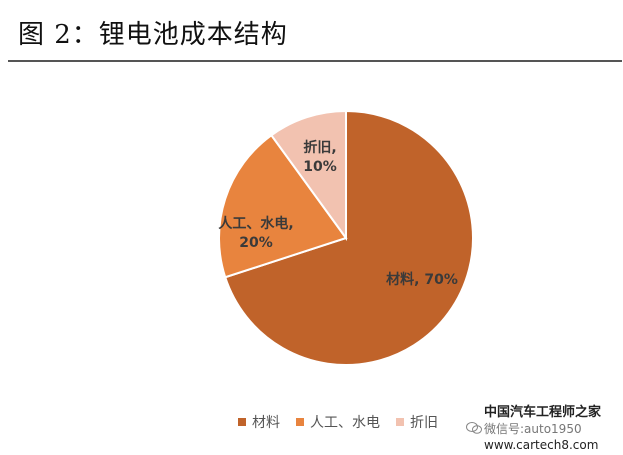 This screenshot has width=623, height=455. What do you see at coordinates (541, 445) in the screenshot?
I see `watermark-url: www.cartech8.com` at bounding box center [541, 445].